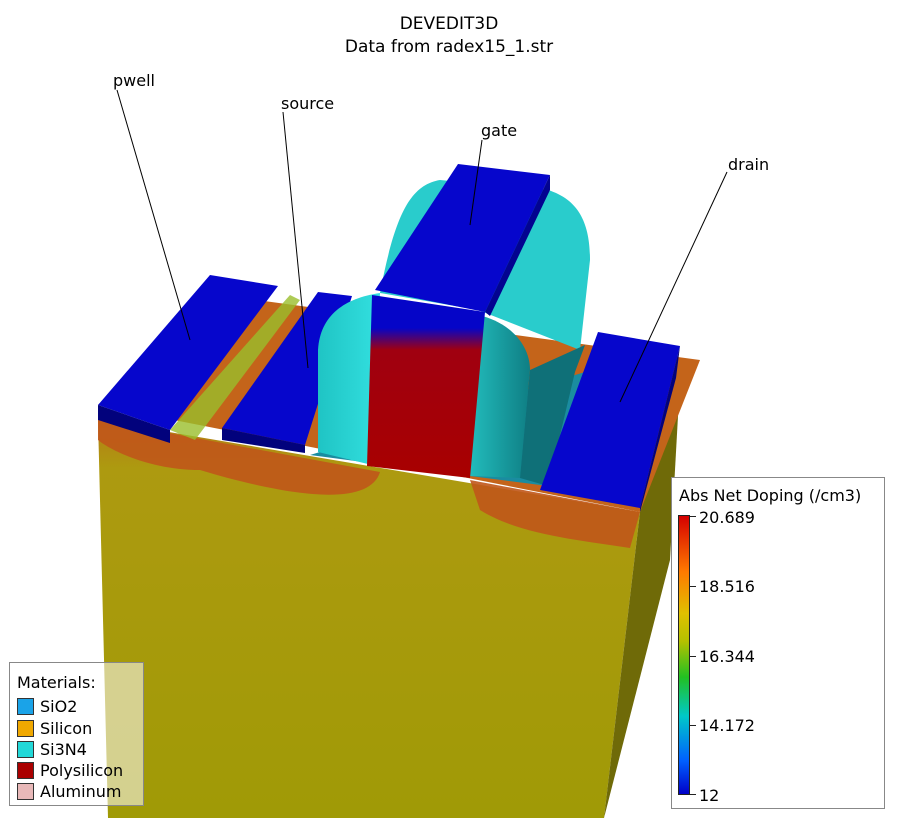 The width and height of the screenshot is (898, 822). I want to click on polysilicon-swatch, so click(25, 770).